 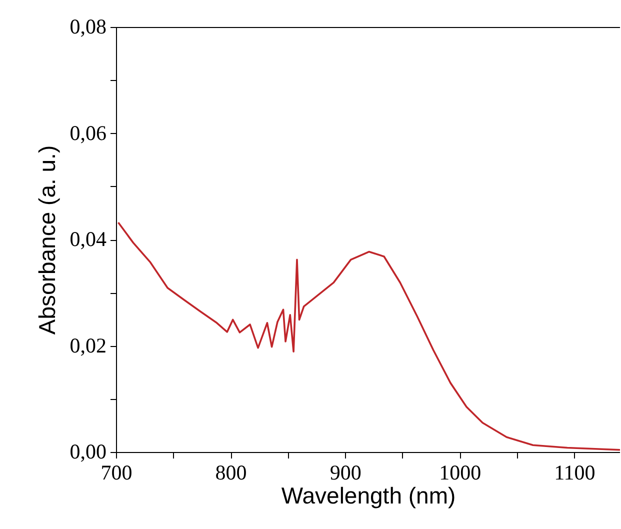 I want to click on y-tick-label: 0,08, so click(x=88, y=26).